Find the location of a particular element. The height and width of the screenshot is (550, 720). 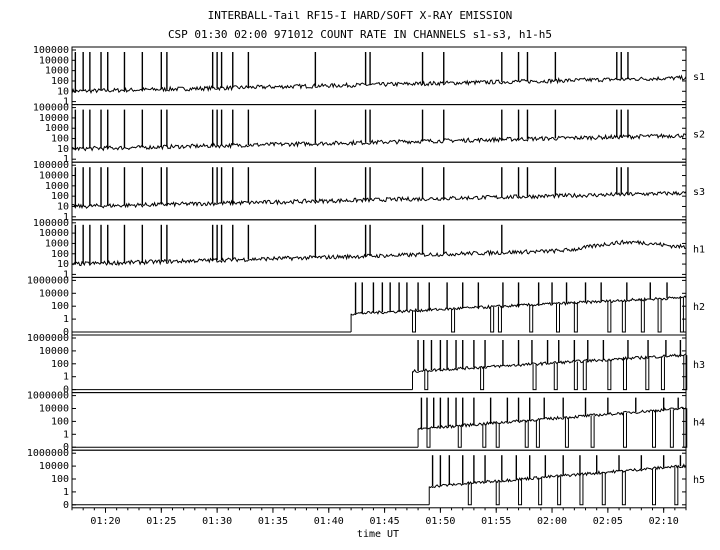

x-tick-label: 02:10 is located at coordinates (664, 521).